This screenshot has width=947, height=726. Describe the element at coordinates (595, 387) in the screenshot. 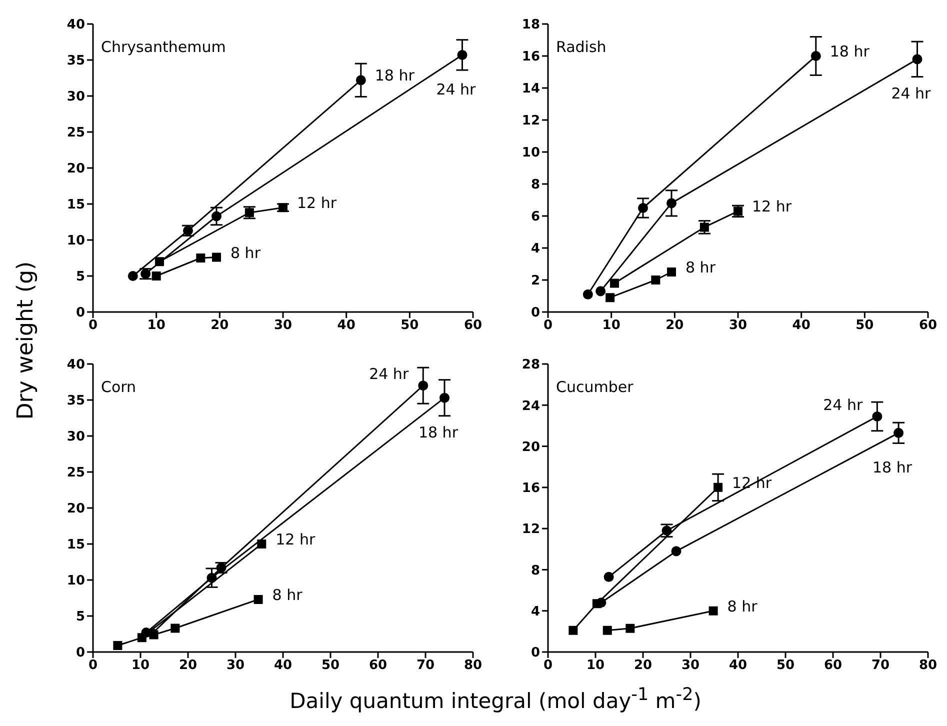

I see `text: Cucumber` at that location.